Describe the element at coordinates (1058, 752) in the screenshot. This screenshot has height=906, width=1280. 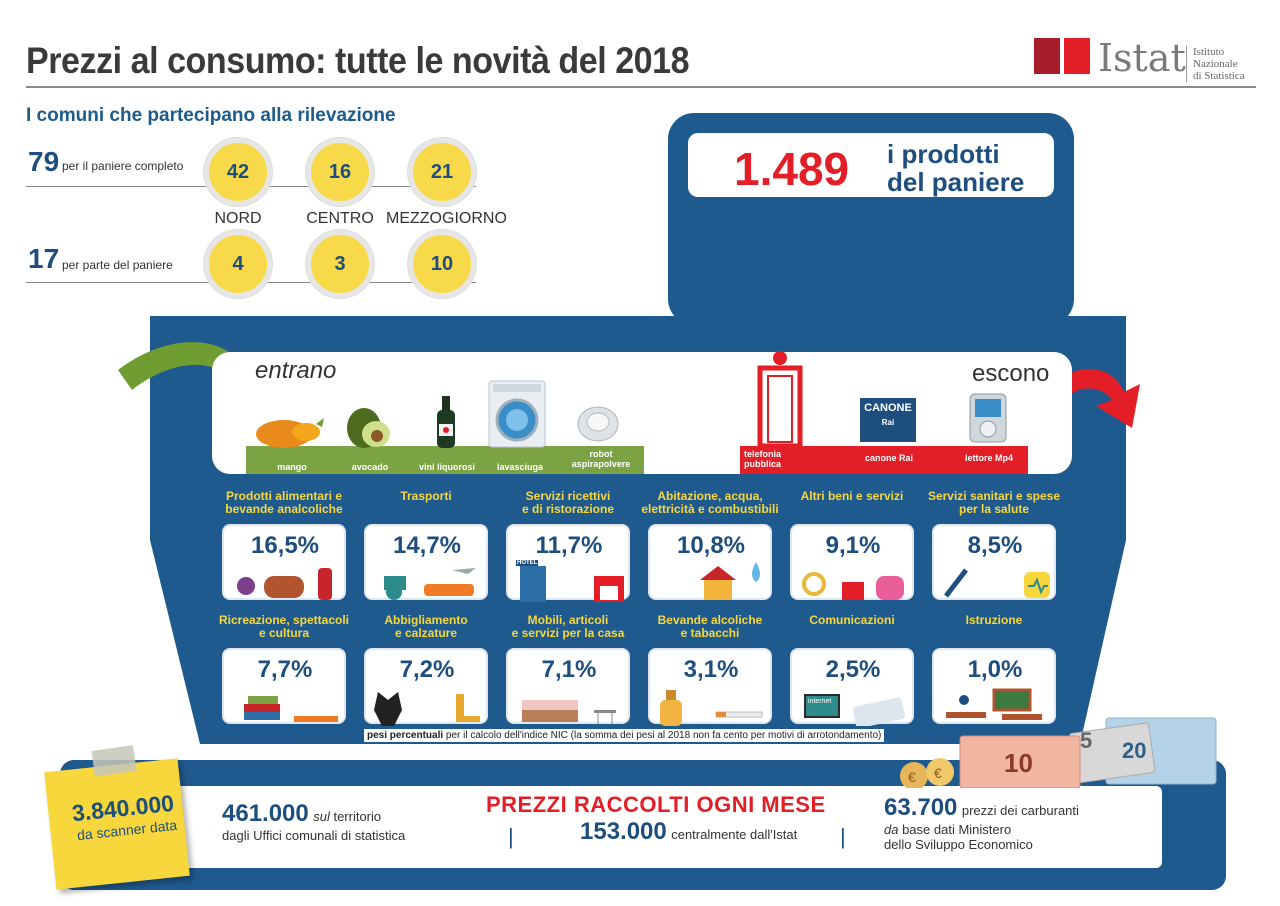
I see `banknotes-icon: 10 5 20 € €` at that location.